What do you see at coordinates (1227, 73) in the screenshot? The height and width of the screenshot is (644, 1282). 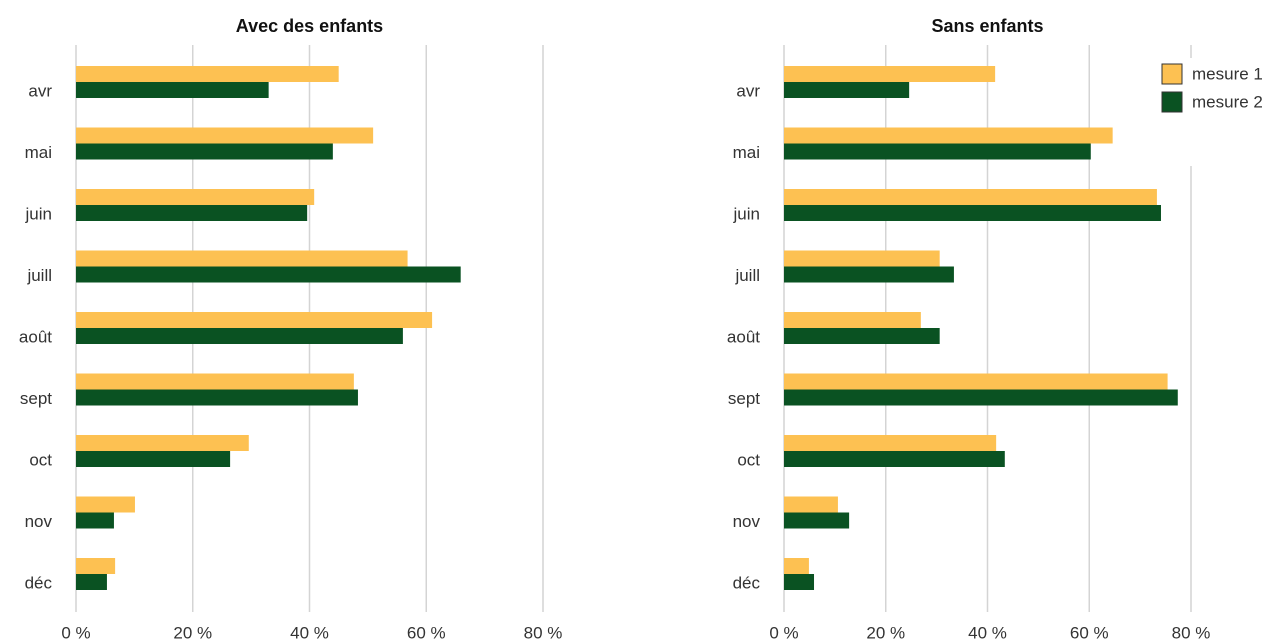 I see `legend-label: mesure 1` at bounding box center [1227, 73].